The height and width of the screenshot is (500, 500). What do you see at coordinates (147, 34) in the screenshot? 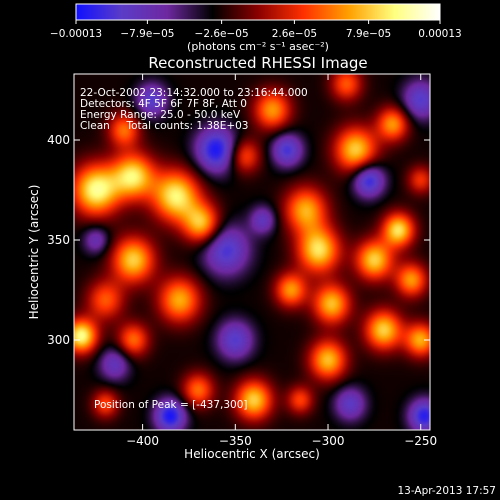
I see `colorbar-tick-label: −7.9e−05` at bounding box center [147, 34].